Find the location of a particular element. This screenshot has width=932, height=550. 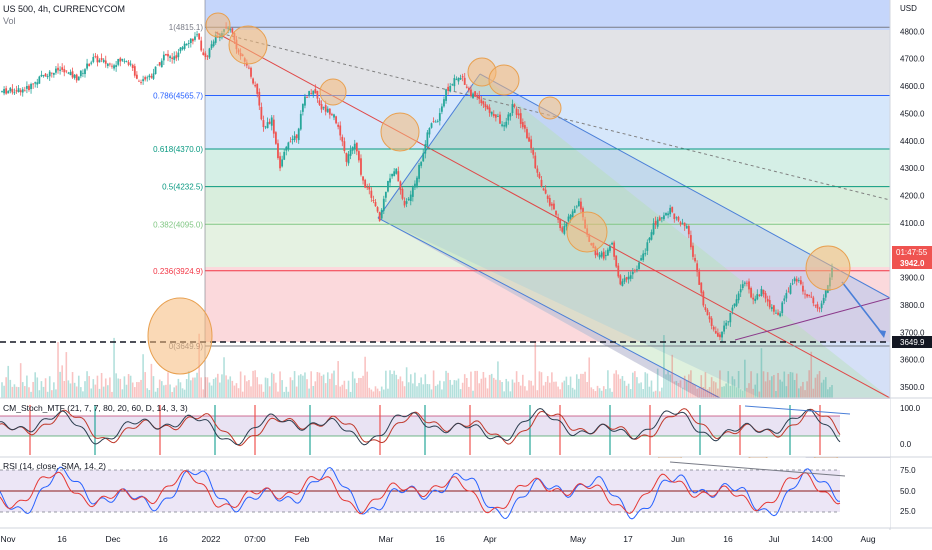

time-tick: Nov is located at coordinates (8, 539).